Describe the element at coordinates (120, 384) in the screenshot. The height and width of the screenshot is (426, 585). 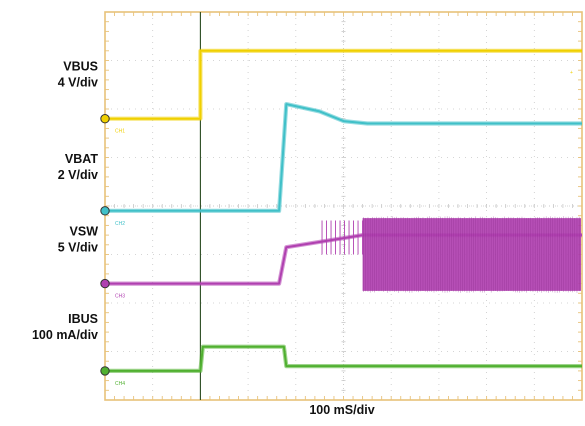
I see `ibus-channel-tag: CH4` at that location.